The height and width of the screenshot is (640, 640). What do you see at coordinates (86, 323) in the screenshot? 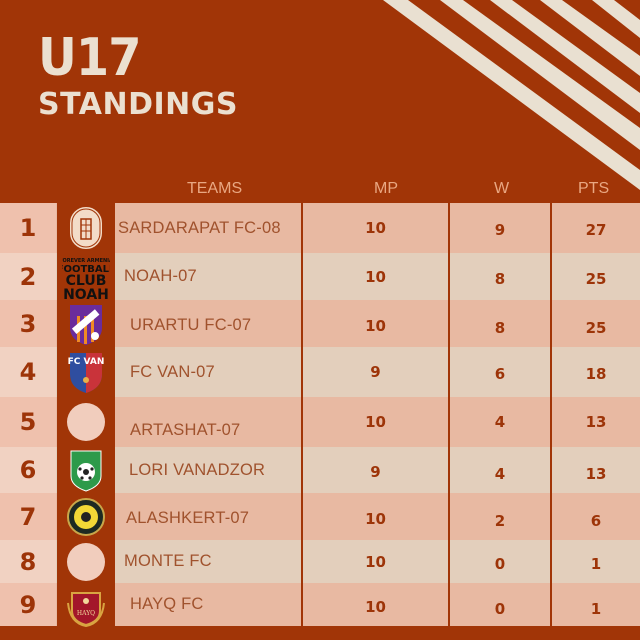
I see `urartu-logo-icon` at bounding box center [86, 323].